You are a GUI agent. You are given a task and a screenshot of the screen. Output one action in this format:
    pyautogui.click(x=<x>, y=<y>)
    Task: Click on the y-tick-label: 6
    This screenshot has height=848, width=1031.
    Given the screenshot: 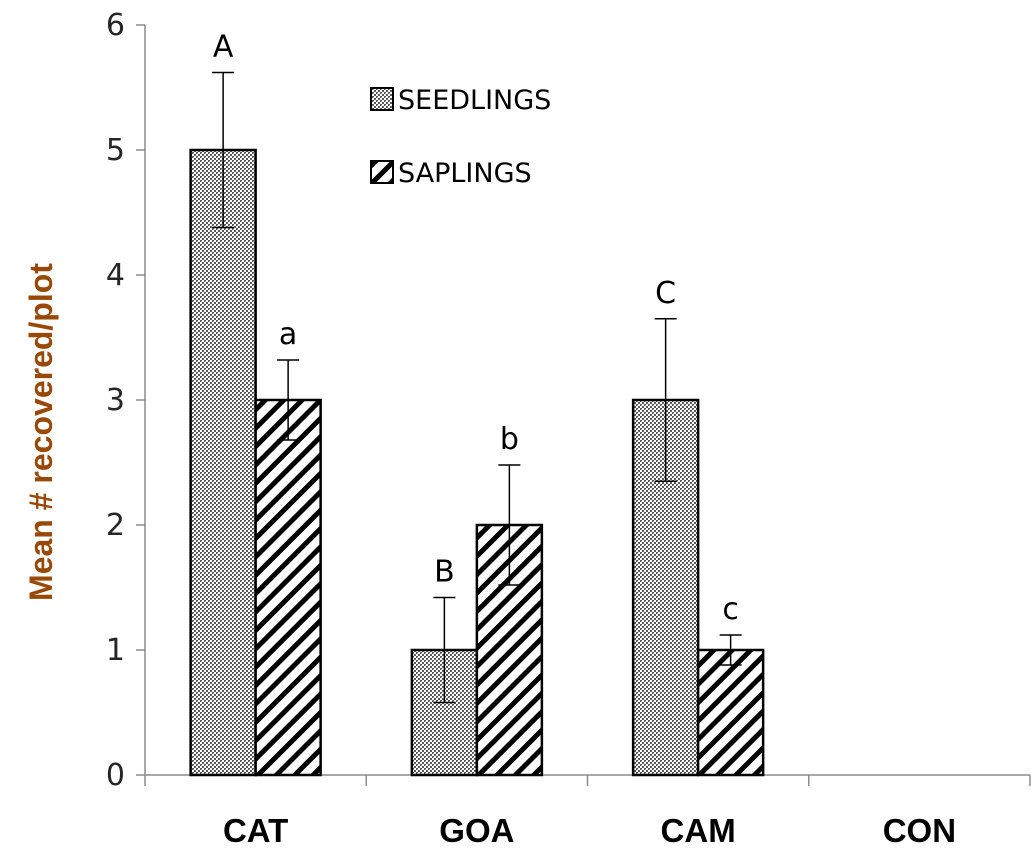 What is the action you would take?
    pyautogui.click(x=115, y=25)
    